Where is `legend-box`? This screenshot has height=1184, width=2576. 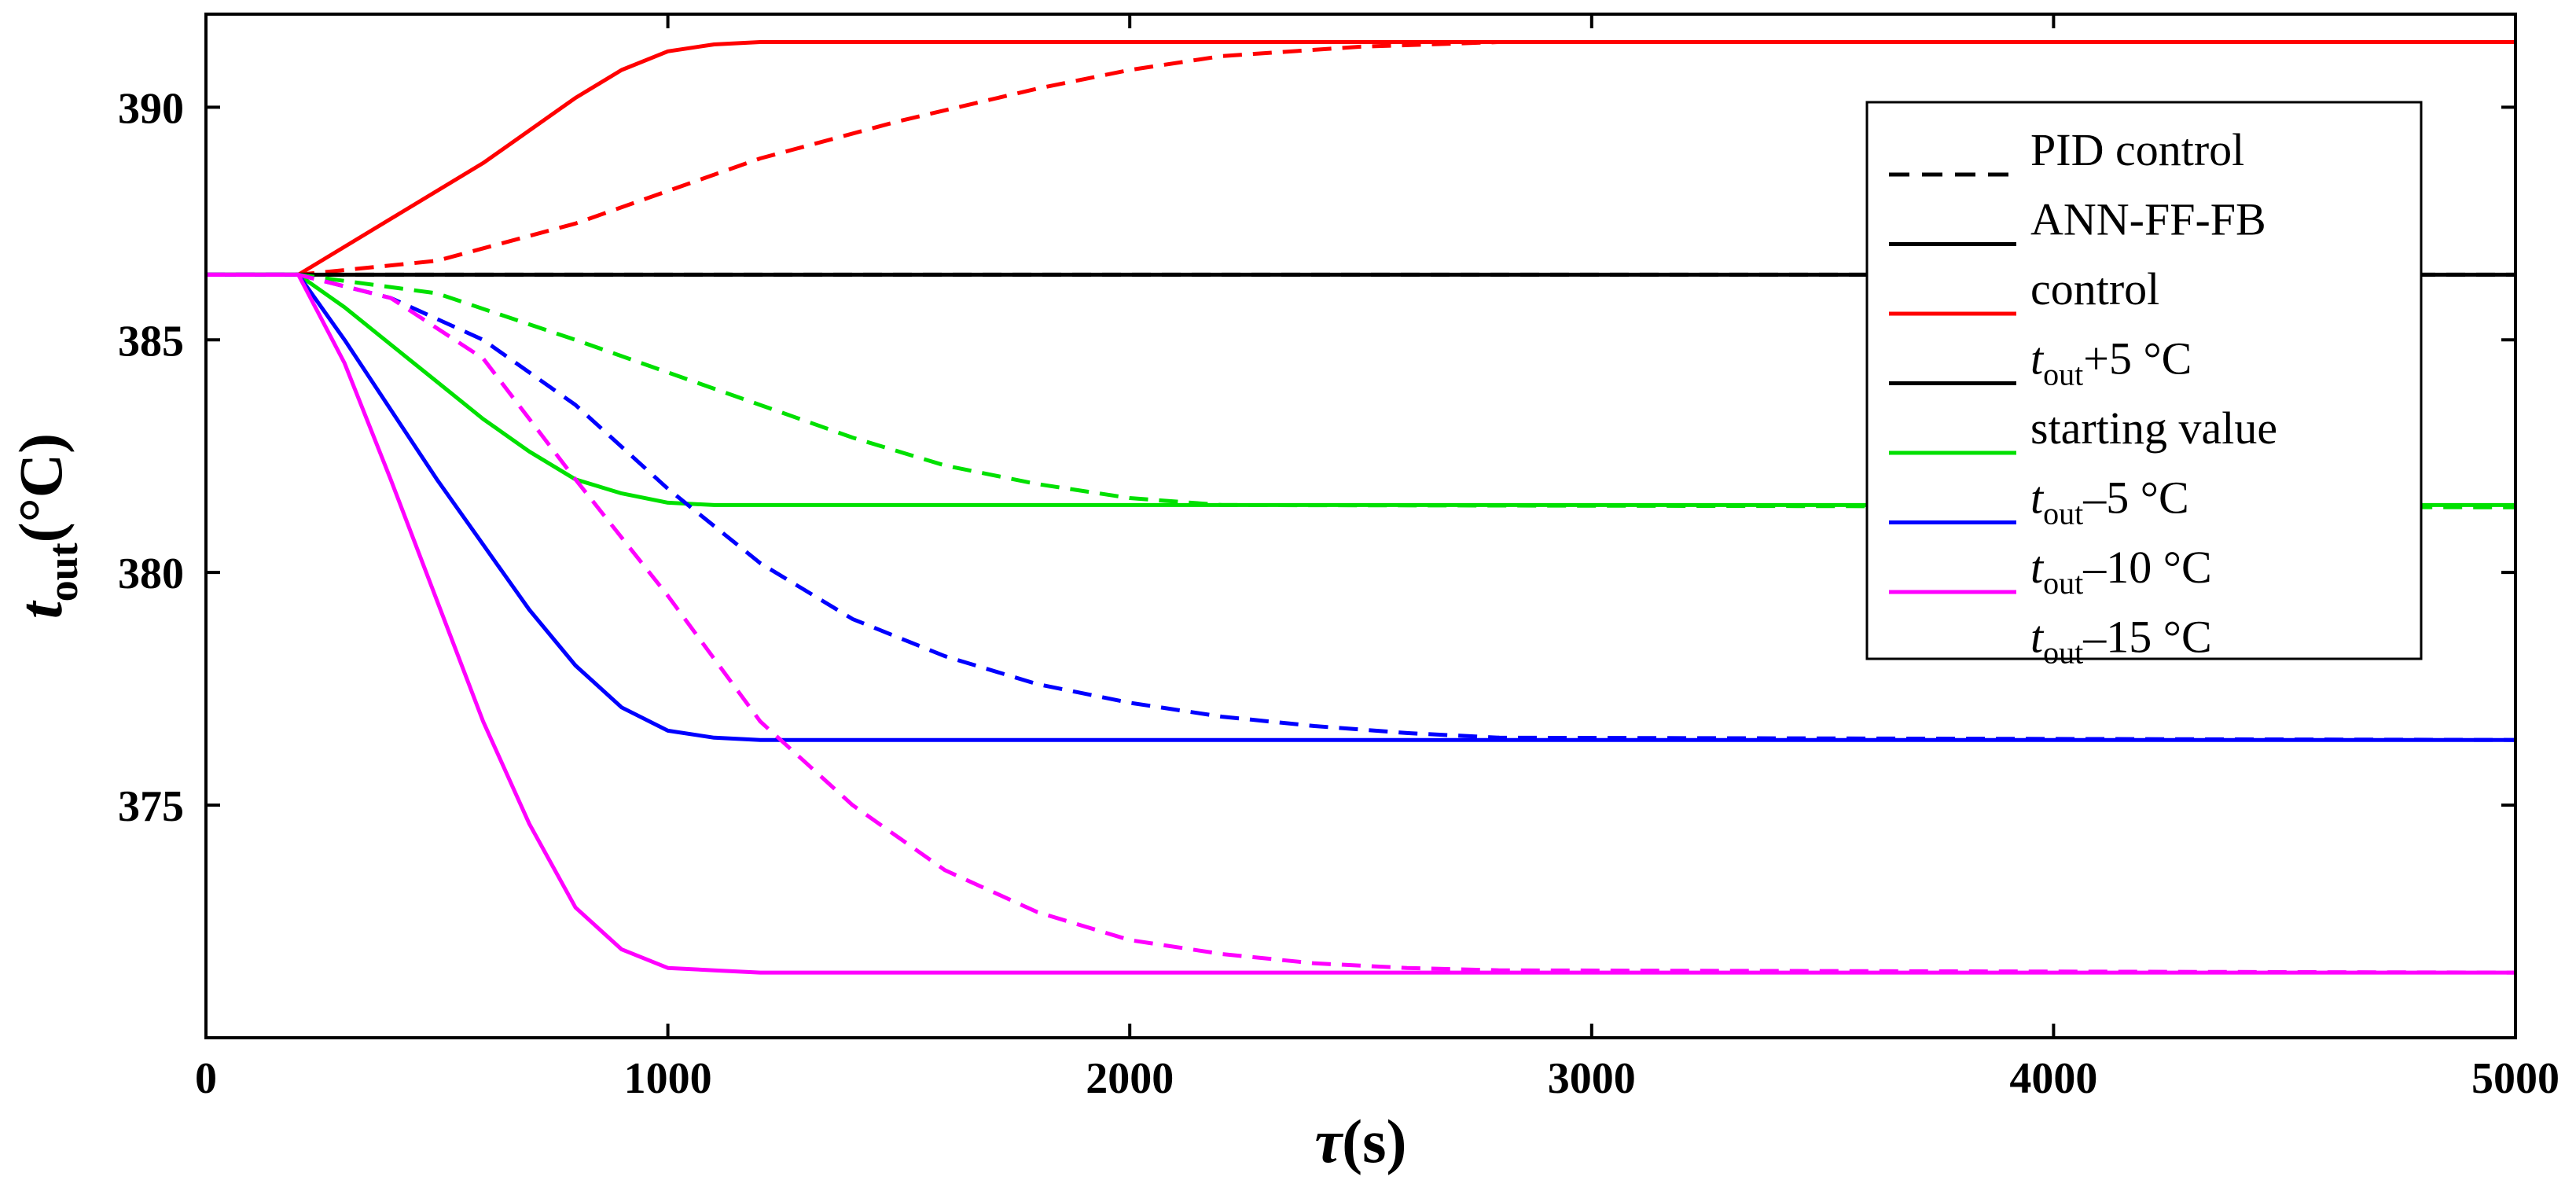 legend-box is located at coordinates (2144, 380).